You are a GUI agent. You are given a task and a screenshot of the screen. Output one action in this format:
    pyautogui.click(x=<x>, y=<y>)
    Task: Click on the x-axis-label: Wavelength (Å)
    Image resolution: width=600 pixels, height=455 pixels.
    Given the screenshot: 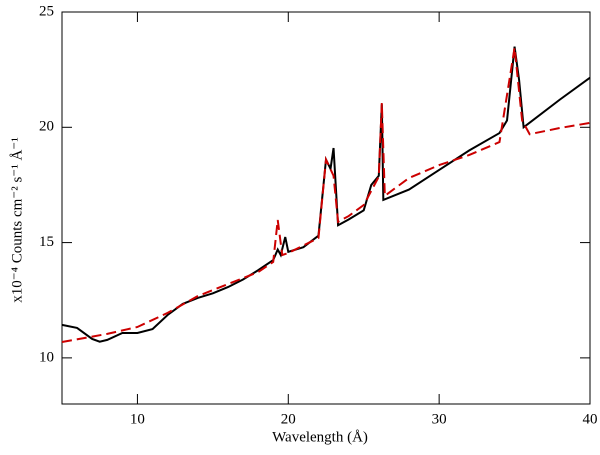 What is the action you would take?
    pyautogui.click(x=320, y=437)
    